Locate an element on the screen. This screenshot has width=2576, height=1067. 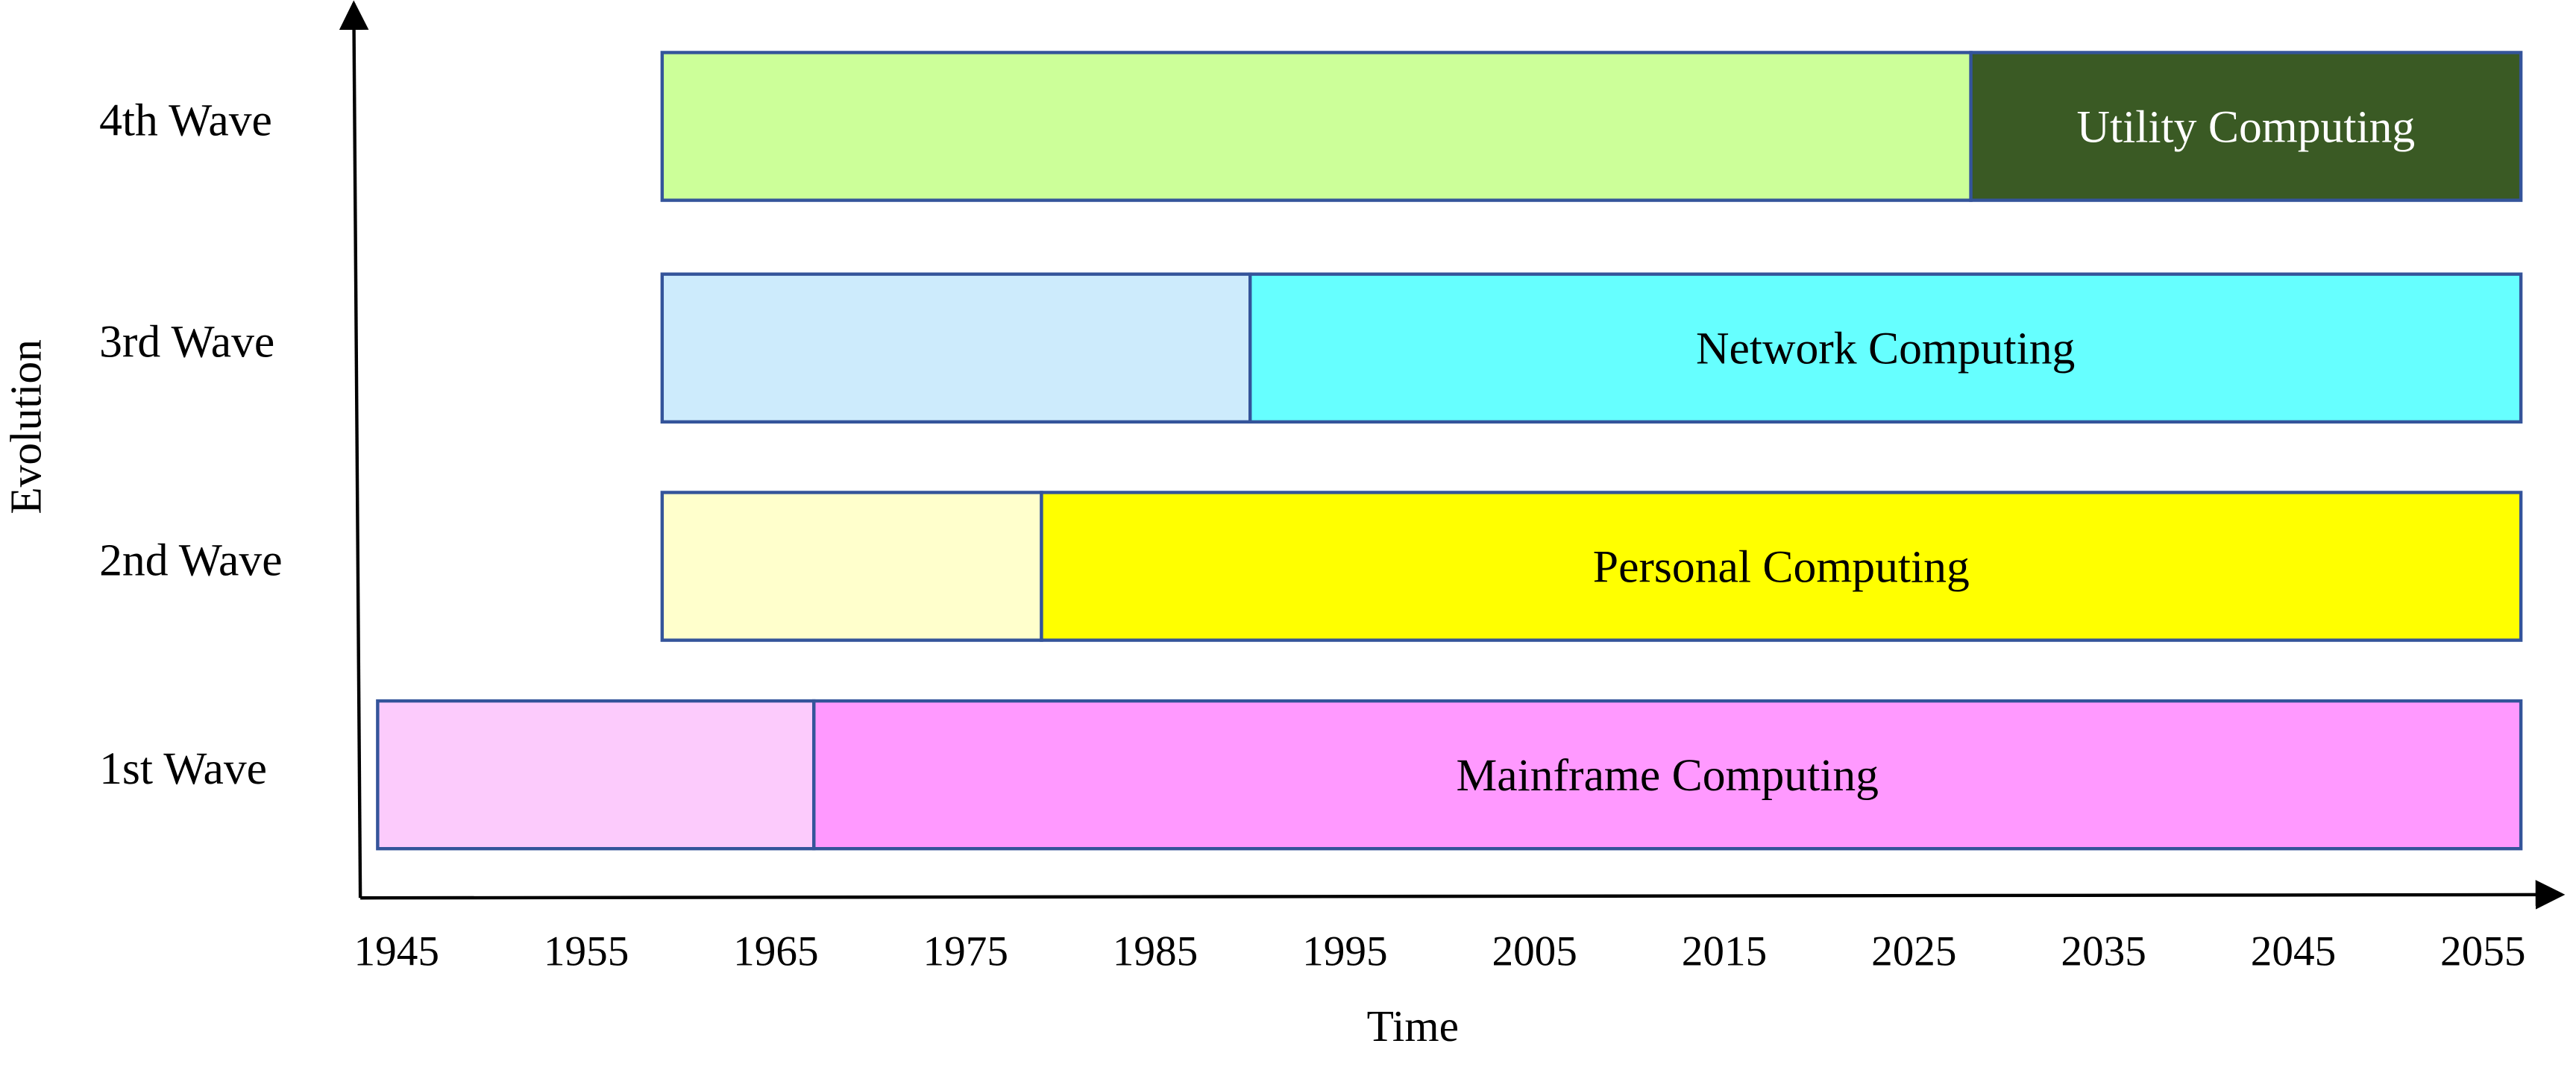
x-tick-label: 1945 is located at coordinates (397, 951).